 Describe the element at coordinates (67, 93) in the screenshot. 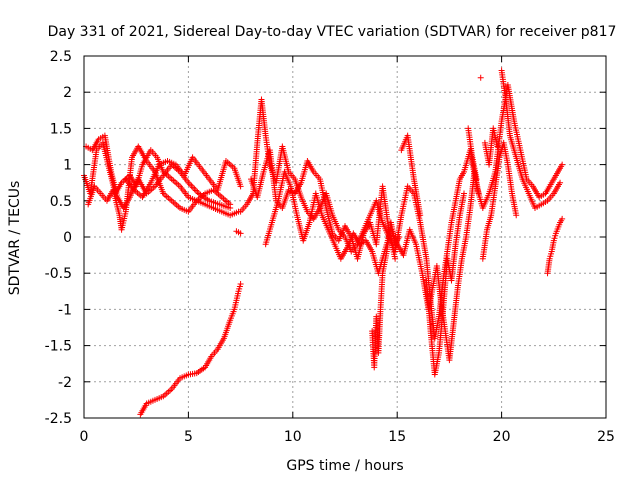

I see `y-tick-label: 2` at that location.